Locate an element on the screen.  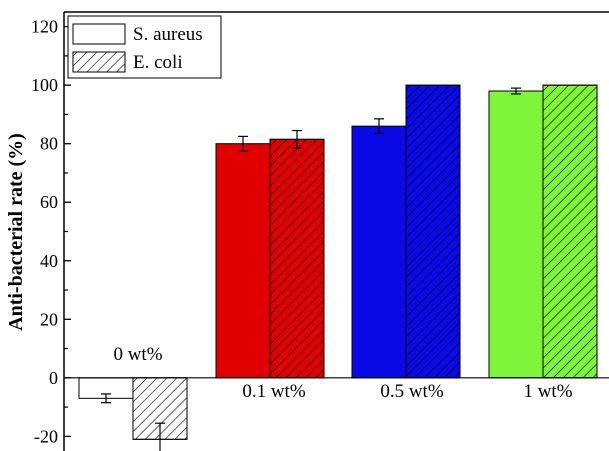
legend-label-0: S. aureus is located at coordinates (168, 34).